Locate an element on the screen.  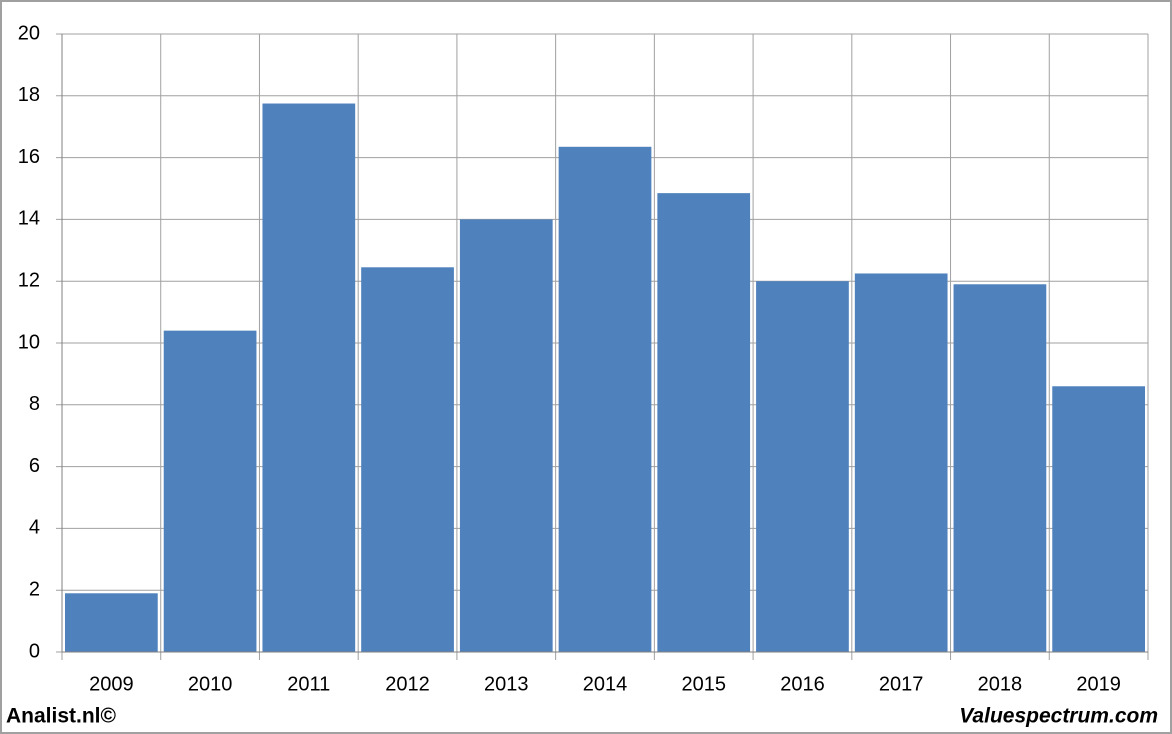
y-tick-label: 20 is located at coordinates (29, 33).